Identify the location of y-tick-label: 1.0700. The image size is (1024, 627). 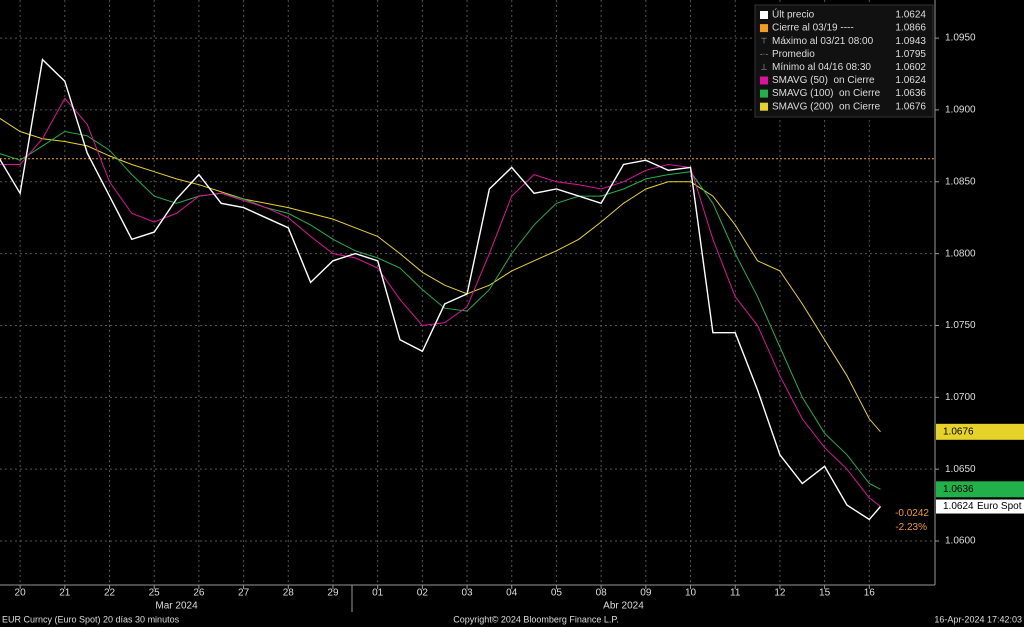
(960, 397).